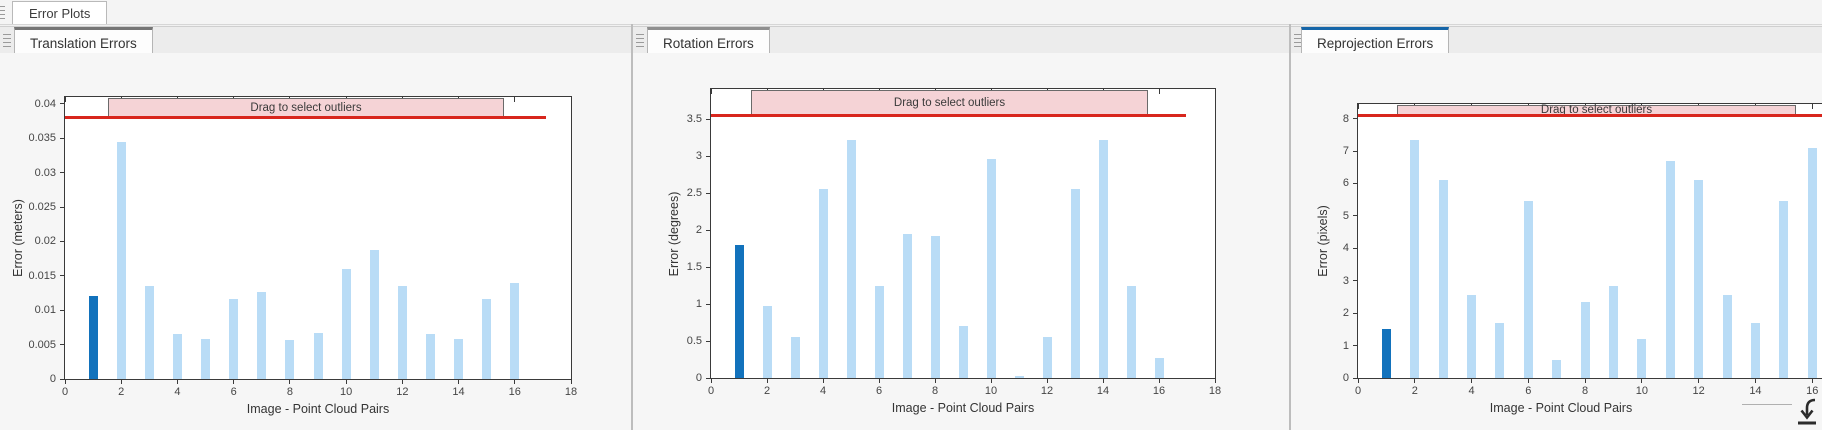 The image size is (1822, 430). I want to click on x-tick-label: 10, so click(991, 391).